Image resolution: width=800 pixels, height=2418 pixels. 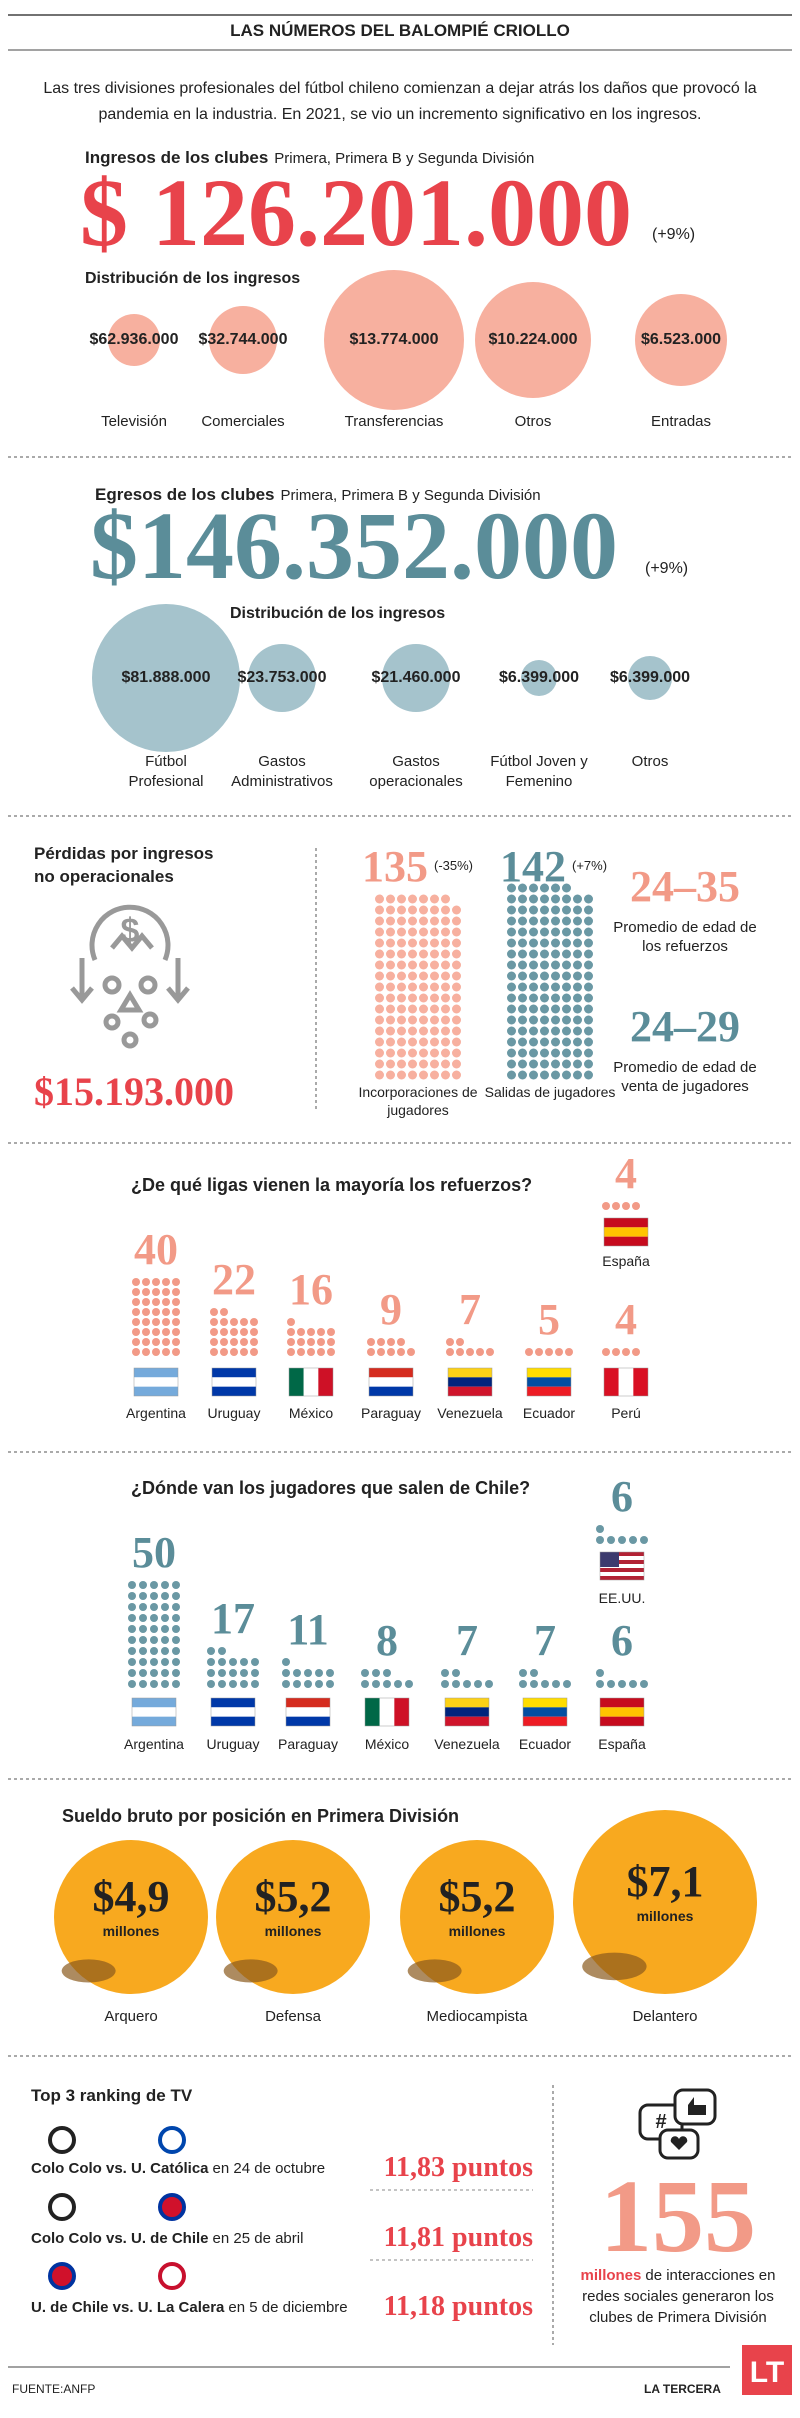 What do you see at coordinates (201, 2238) in the screenshot?
I see `tv-match: Colo Colo vs. U. de Chile en 25 de abril` at bounding box center [201, 2238].